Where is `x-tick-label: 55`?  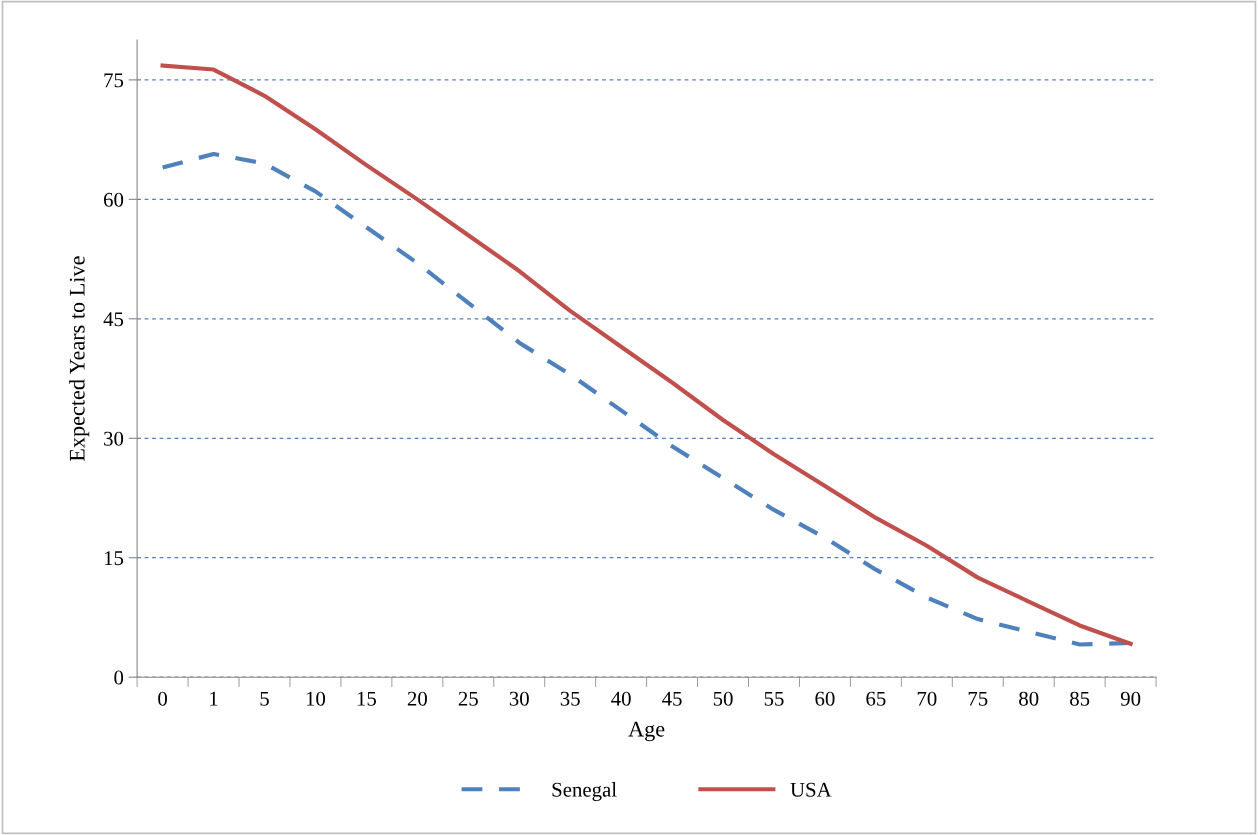
x-tick-label: 55 is located at coordinates (774, 698).